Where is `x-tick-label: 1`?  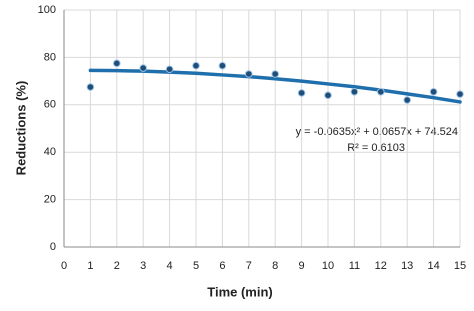
x-tick-label: 1 is located at coordinates (90, 266).